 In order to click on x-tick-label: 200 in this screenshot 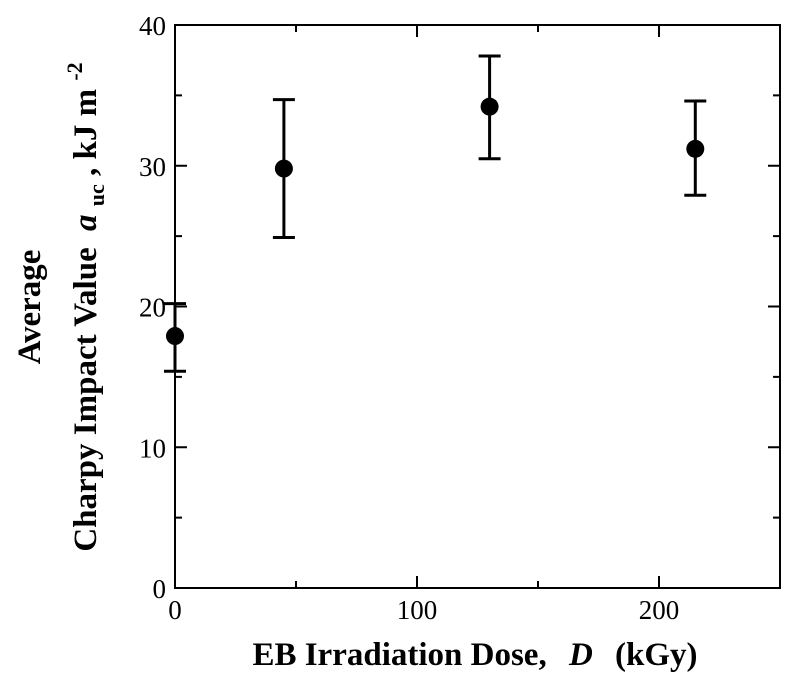, I will do `click(659, 610)`.